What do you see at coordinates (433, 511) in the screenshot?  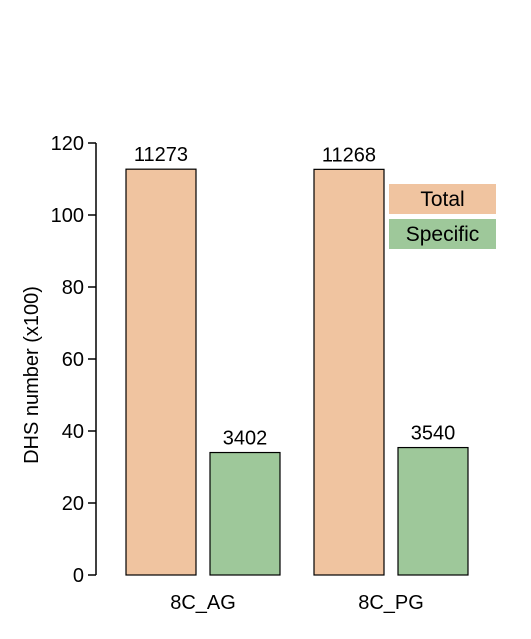 I see `bar-specific-8c_pg` at bounding box center [433, 511].